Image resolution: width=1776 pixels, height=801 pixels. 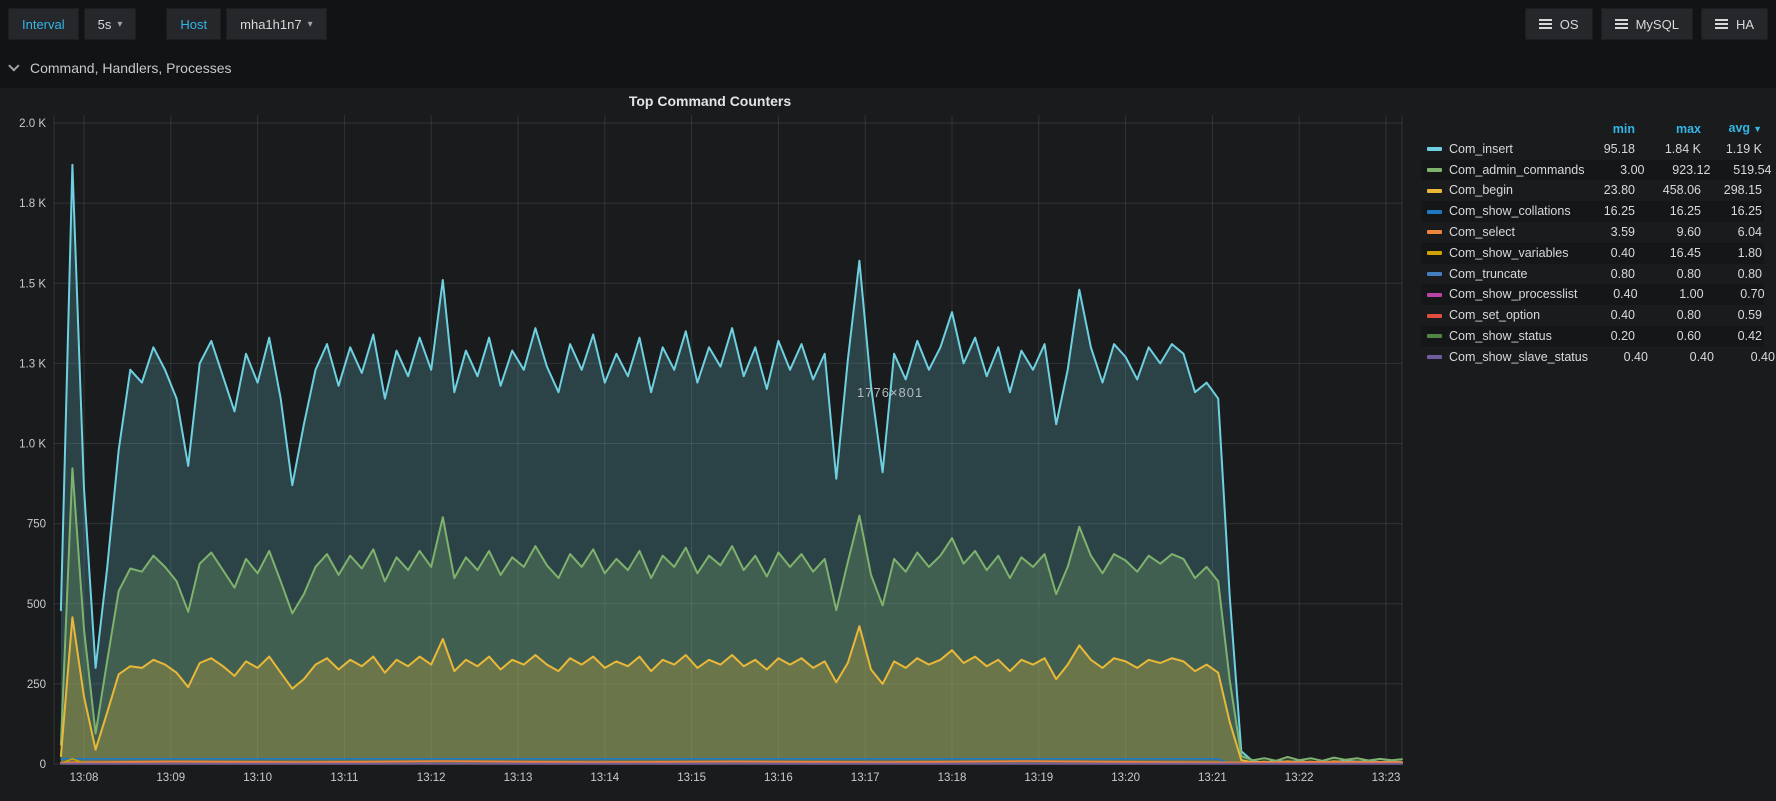 What do you see at coordinates (1691, 294) in the screenshot?
I see `legend-max-value: 1.00` at bounding box center [1691, 294].